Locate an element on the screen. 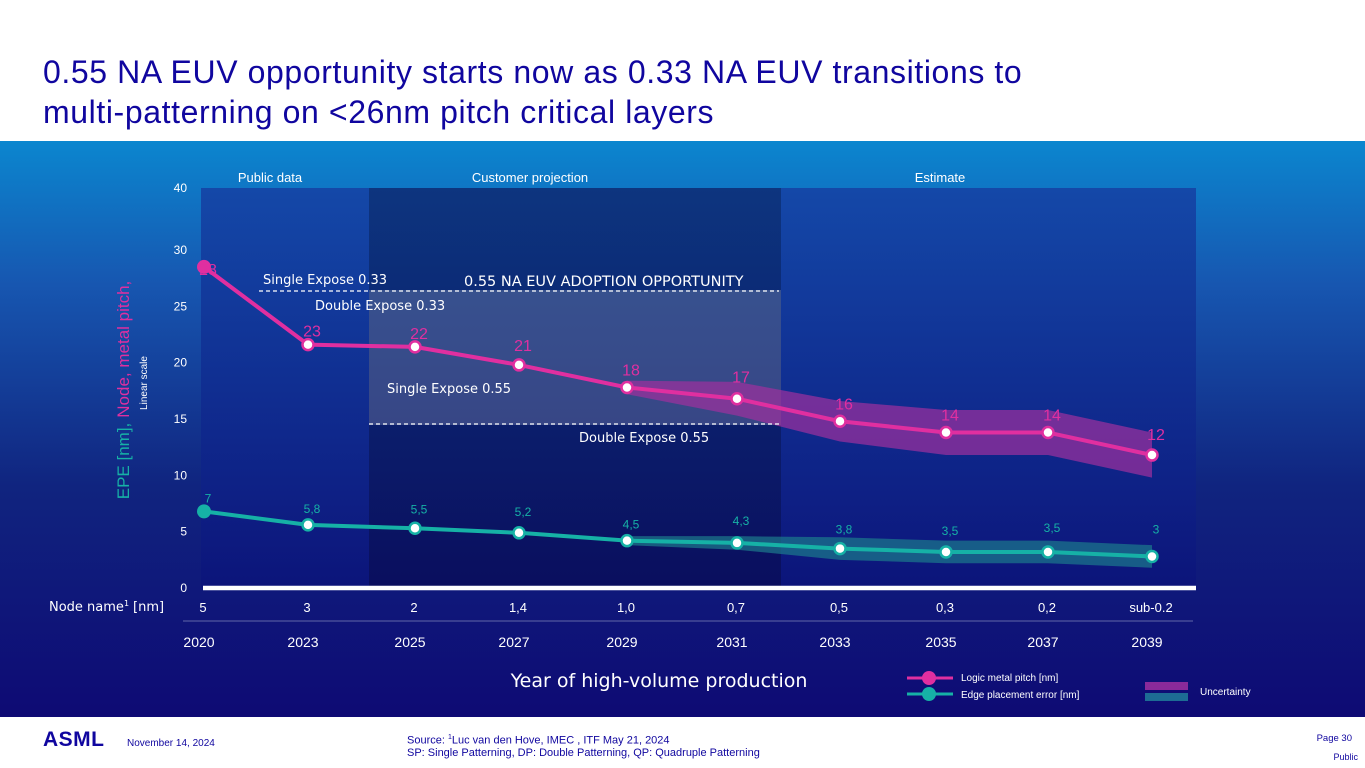 Image resolution: width=1365 pixels, height=768 pixels. year-label: 2031 is located at coordinates (731, 642).